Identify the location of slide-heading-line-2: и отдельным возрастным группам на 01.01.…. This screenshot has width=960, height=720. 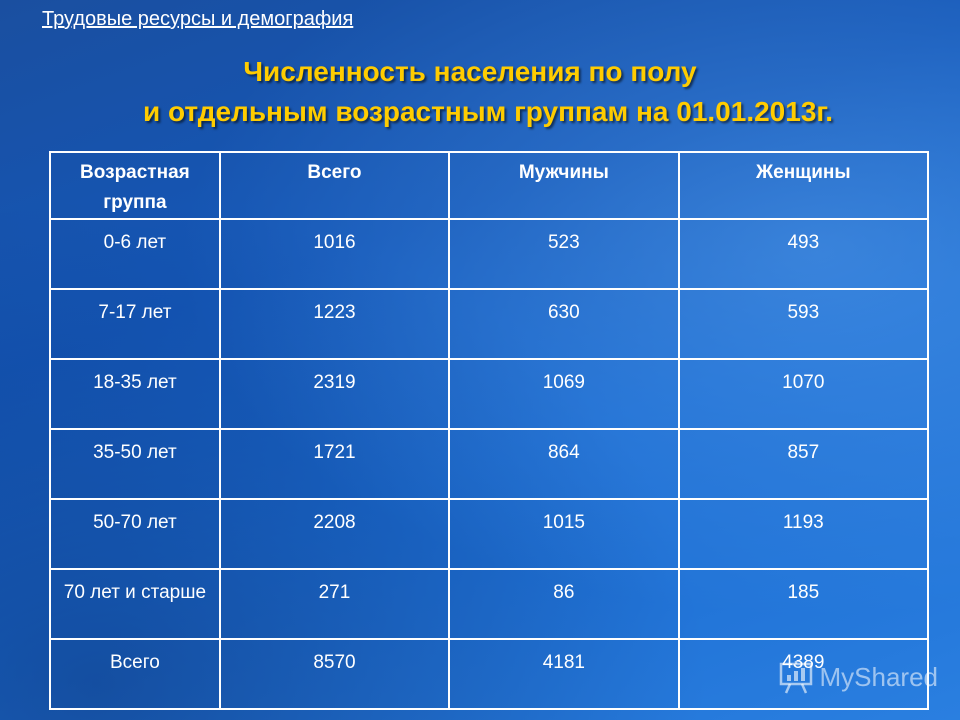
(488, 111).